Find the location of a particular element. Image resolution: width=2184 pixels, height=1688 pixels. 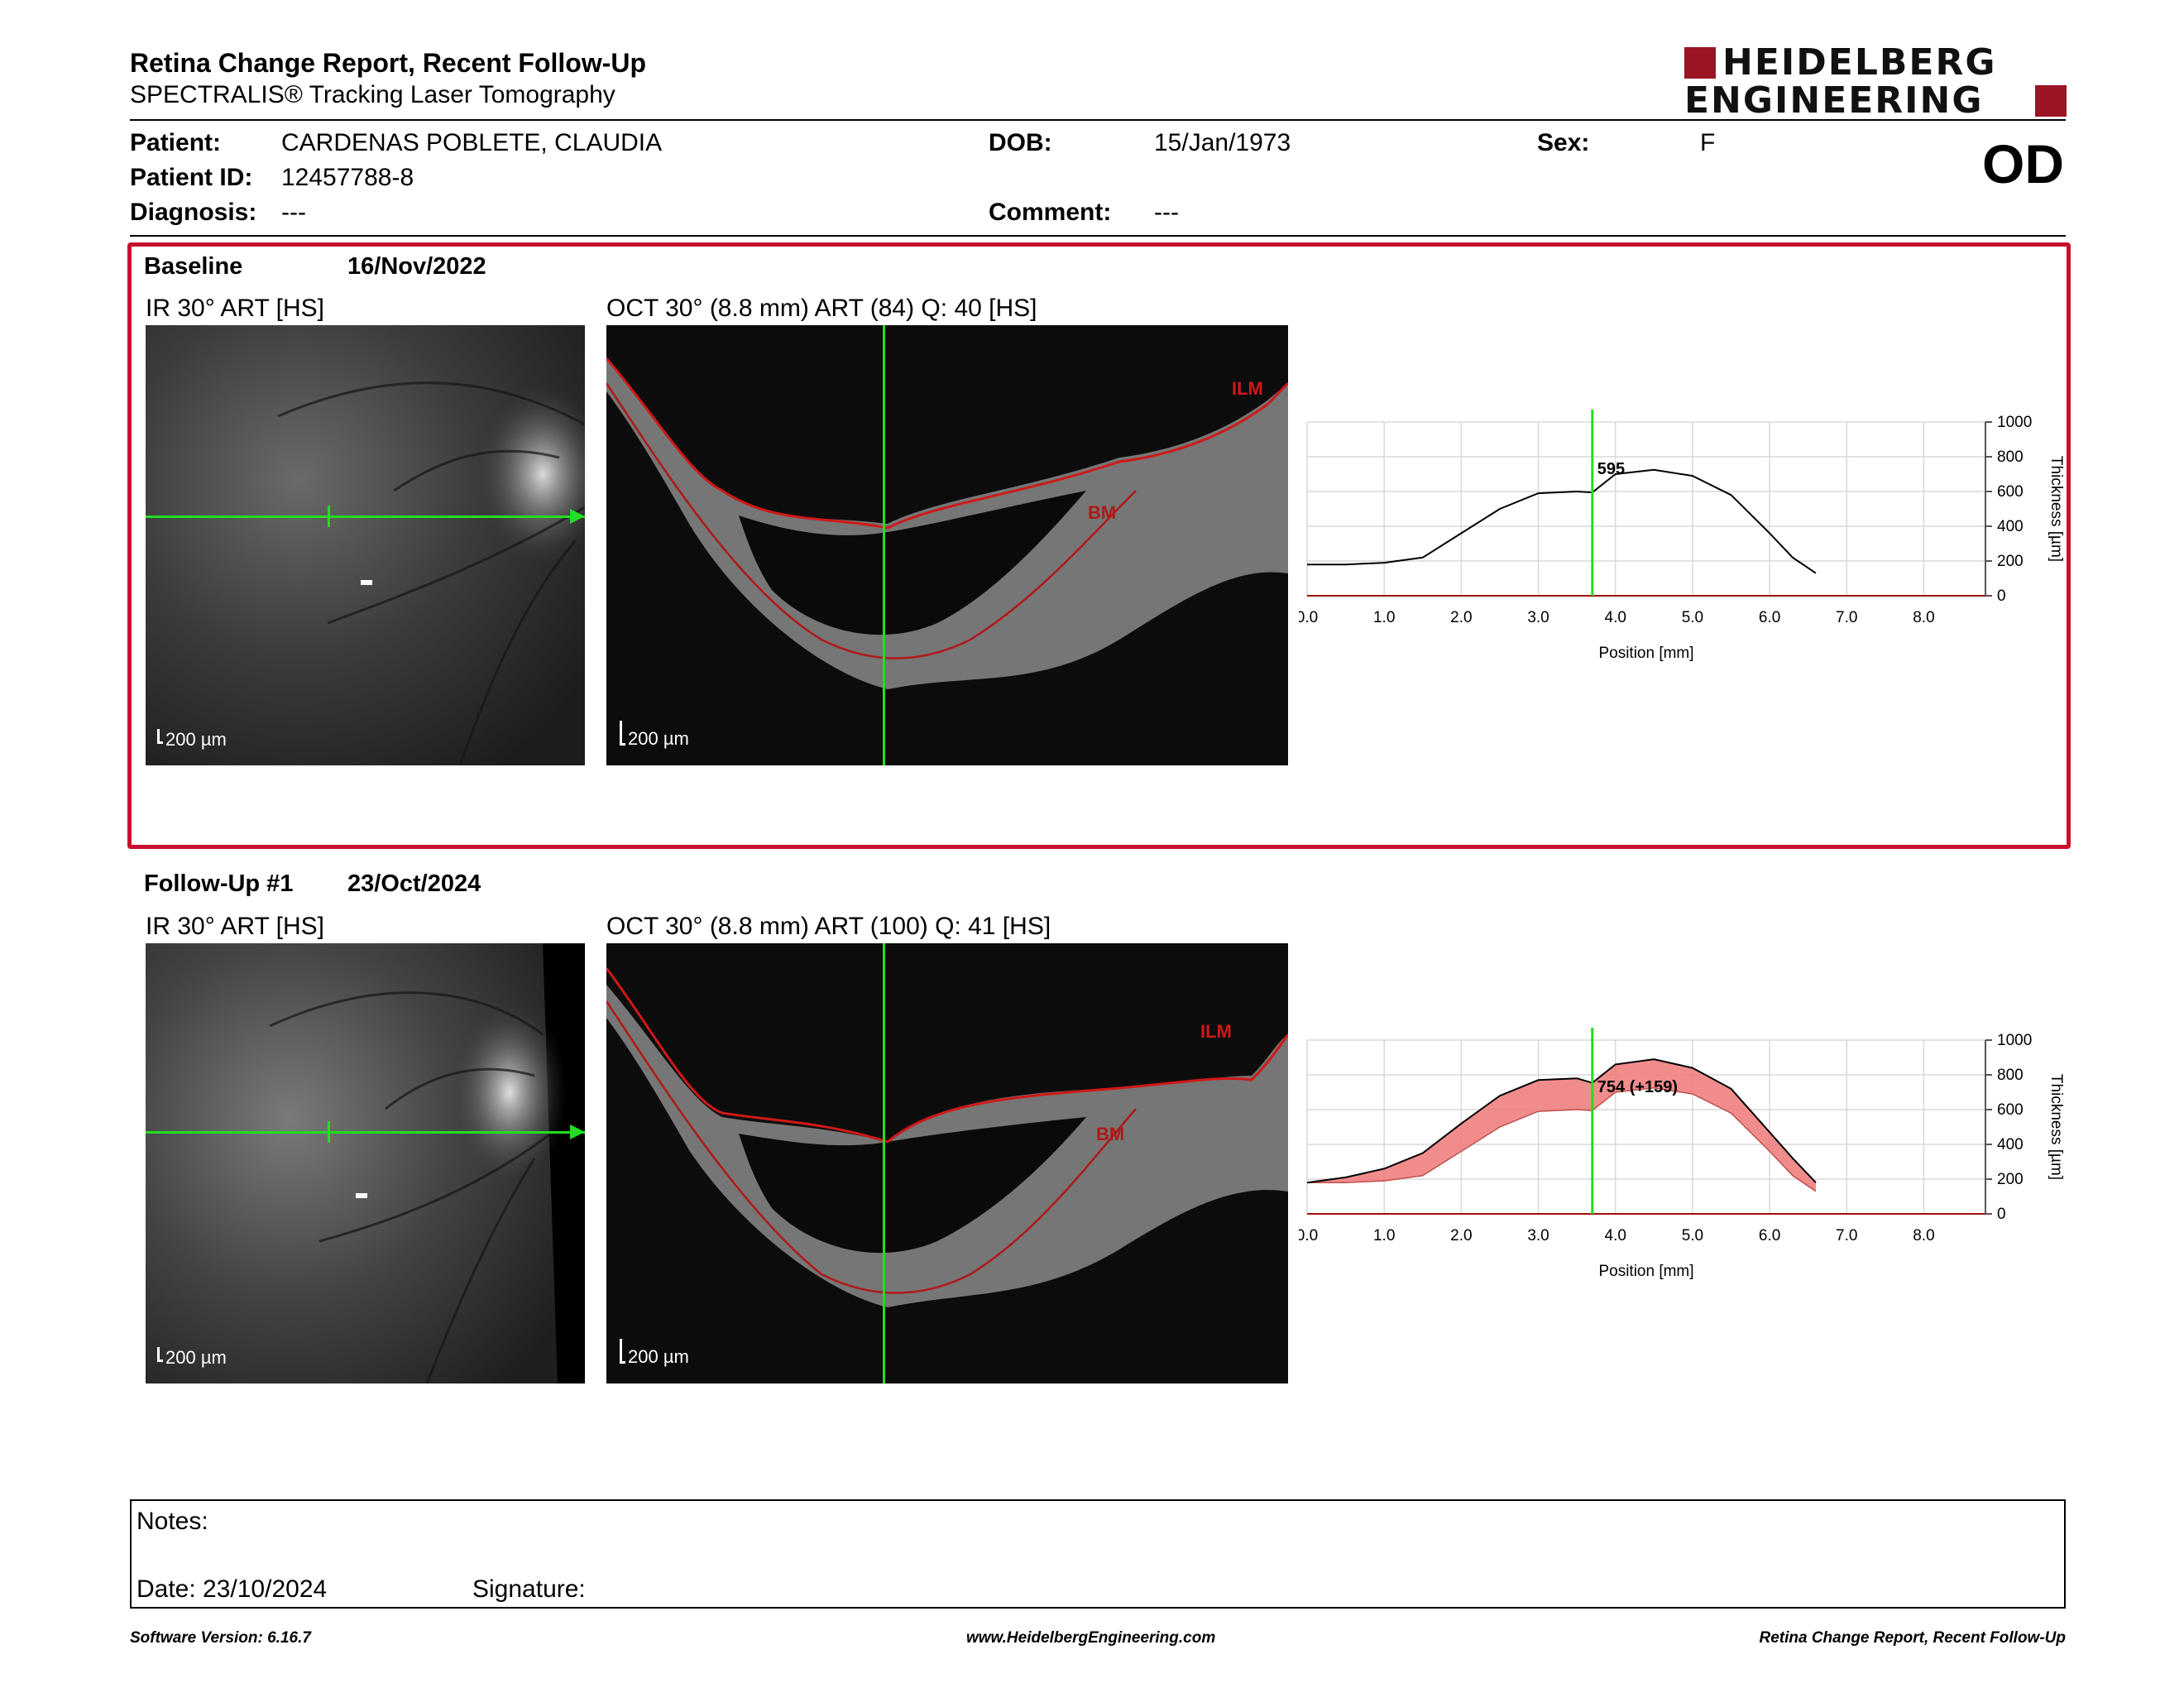

notes-date: Date: 23/10/2024 is located at coordinates (232, 1589).